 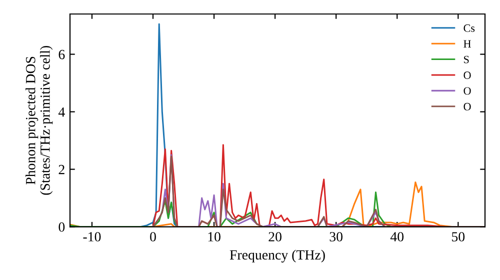 What do you see at coordinates (275, 237) in the screenshot?
I see `x-tick-label: 20` at bounding box center [275, 237].